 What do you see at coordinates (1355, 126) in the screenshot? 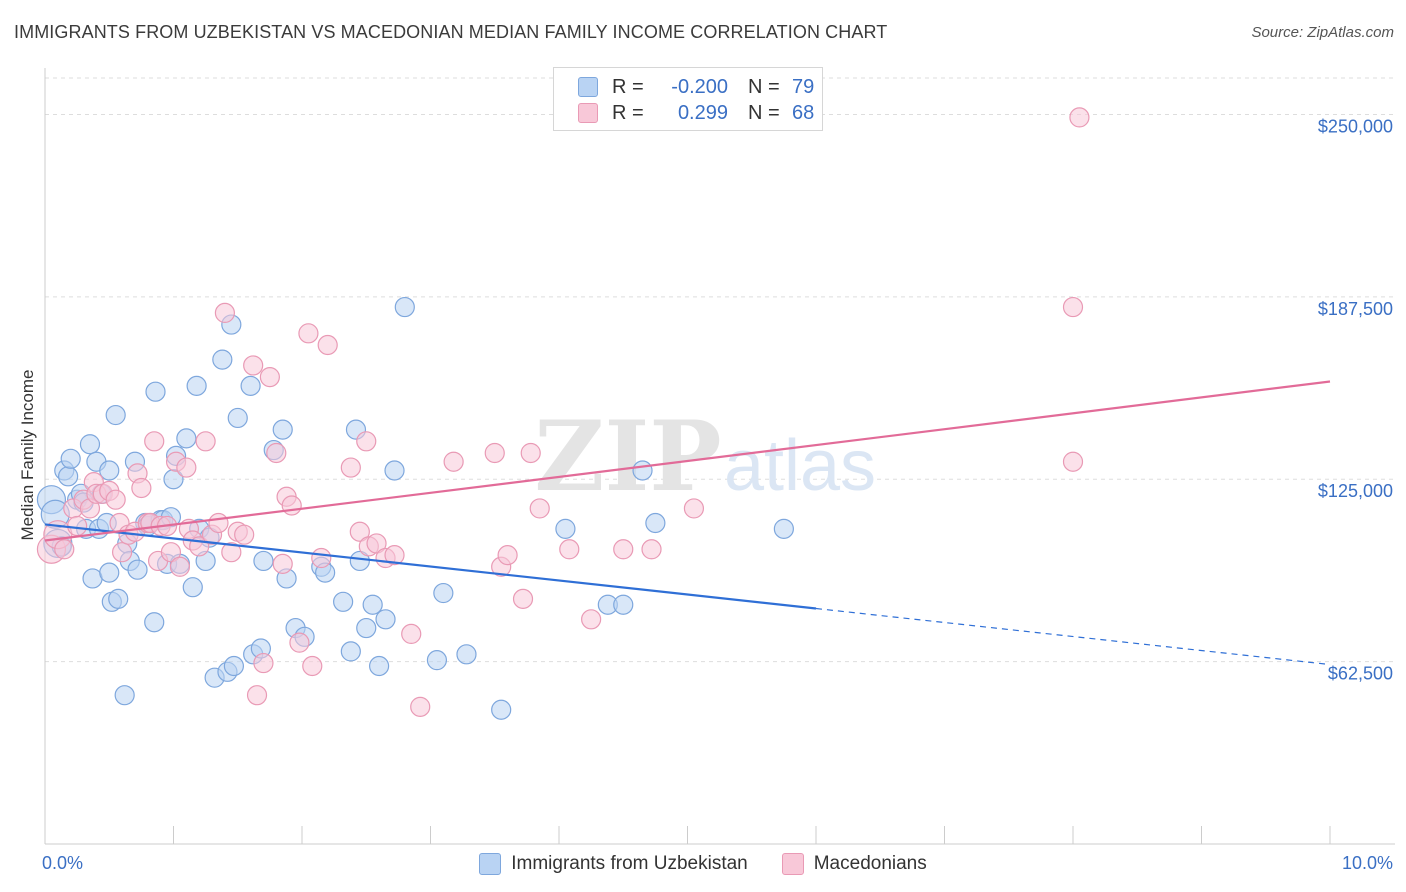
I see `y-tick-label: $250,000` at bounding box center [1355, 126].